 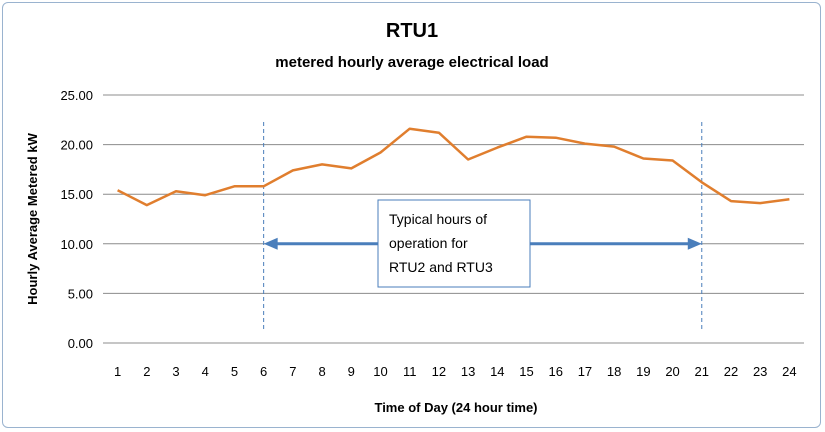 I want to click on annotation-box, so click(x=454, y=243).